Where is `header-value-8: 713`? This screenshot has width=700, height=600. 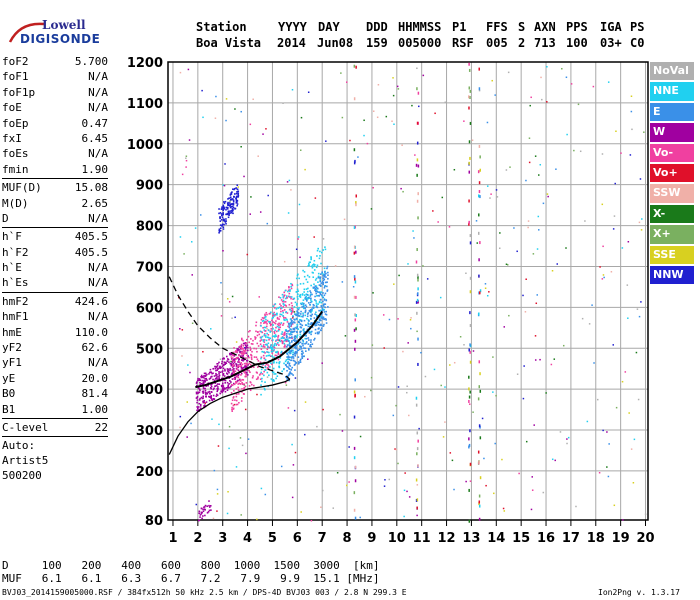
header-value-8: 713 is located at coordinates (545, 43).